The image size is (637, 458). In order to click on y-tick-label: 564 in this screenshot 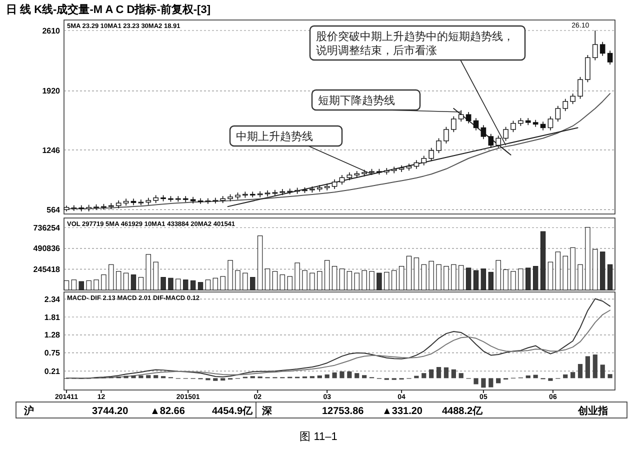, I will do `click(53, 210)`.